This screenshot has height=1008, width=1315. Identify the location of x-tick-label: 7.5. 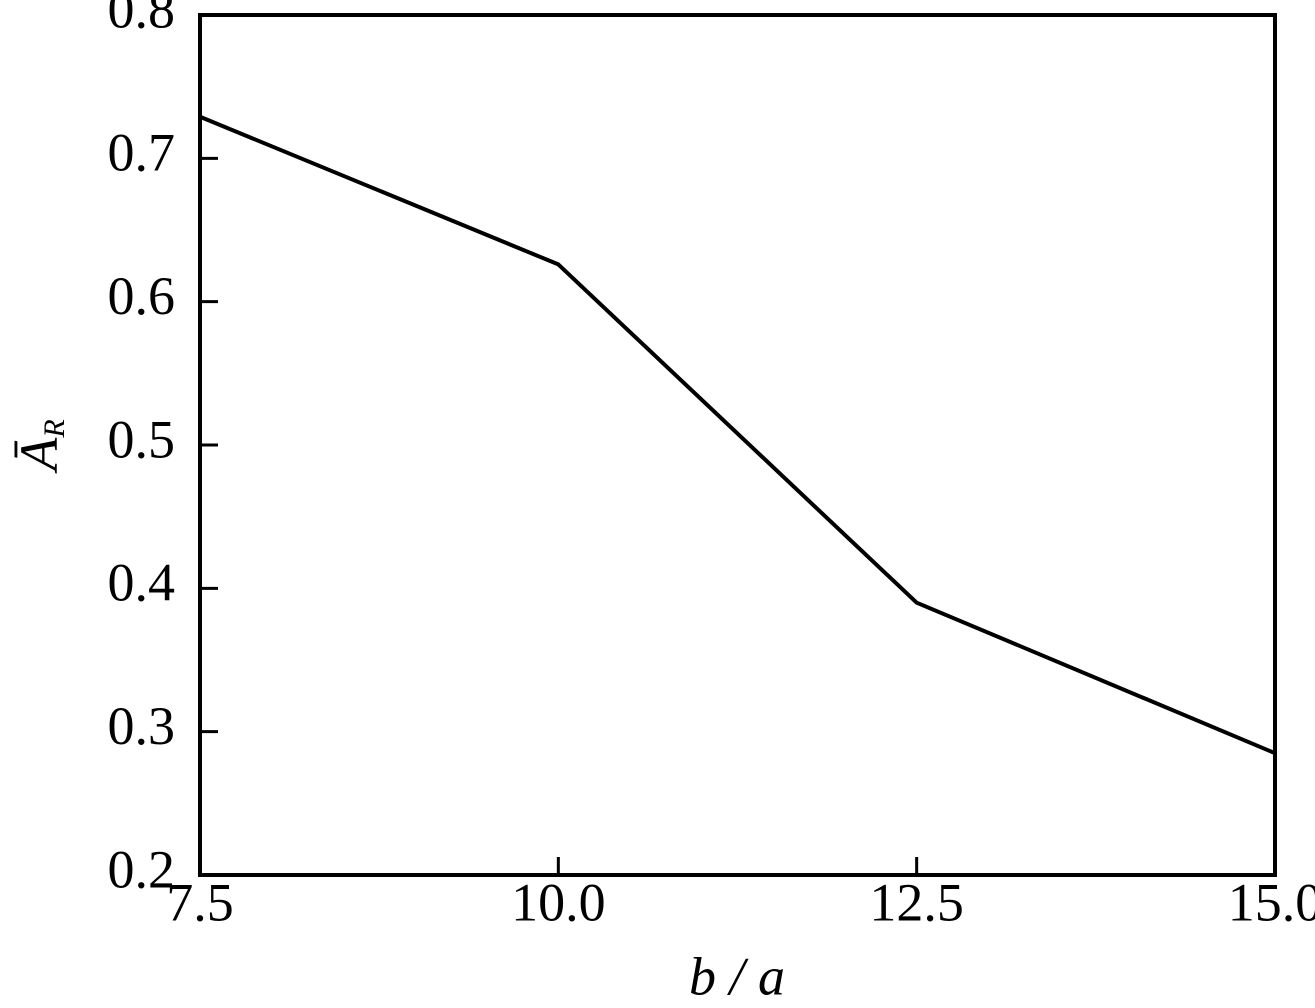
(200, 902).